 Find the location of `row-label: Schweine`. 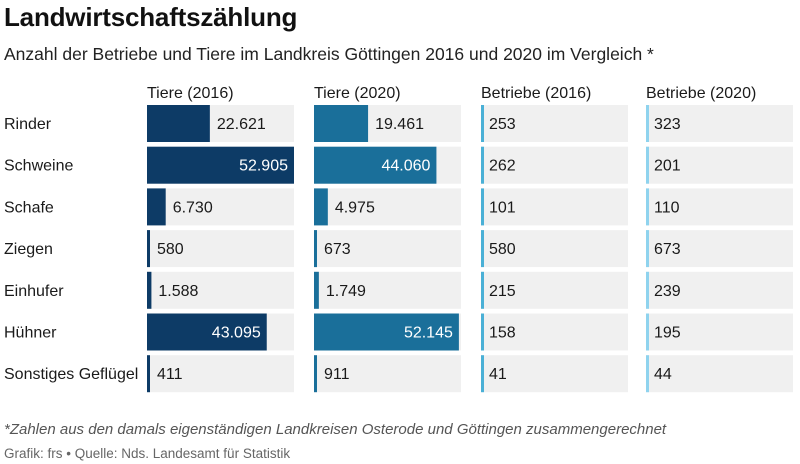

row-label: Schweine is located at coordinates (38, 166).